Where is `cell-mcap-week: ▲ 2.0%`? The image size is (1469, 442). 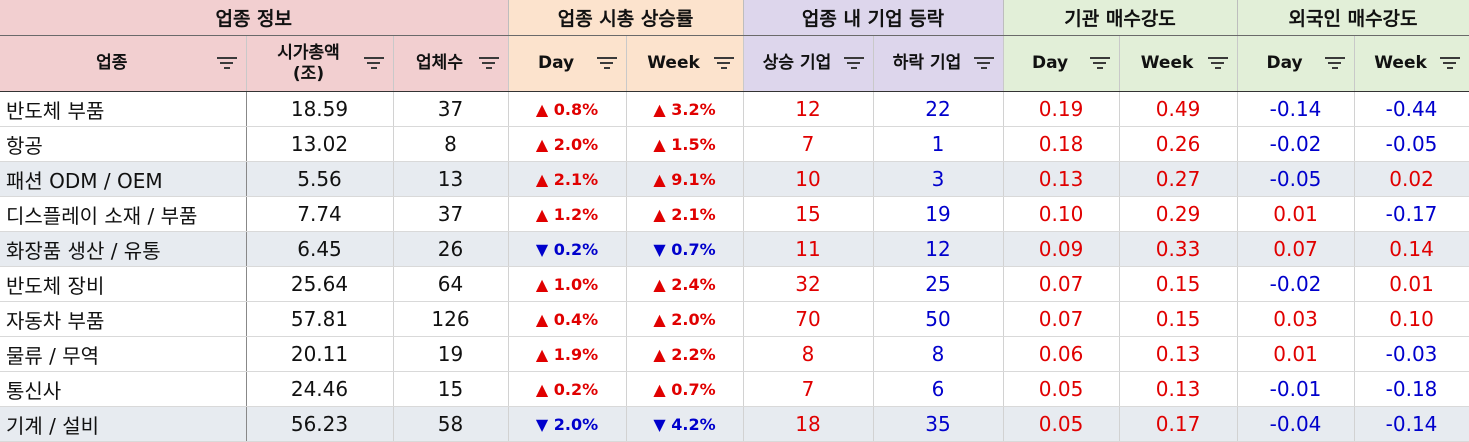 cell-mcap-week: ▲ 2.0% is located at coordinates (685, 319).